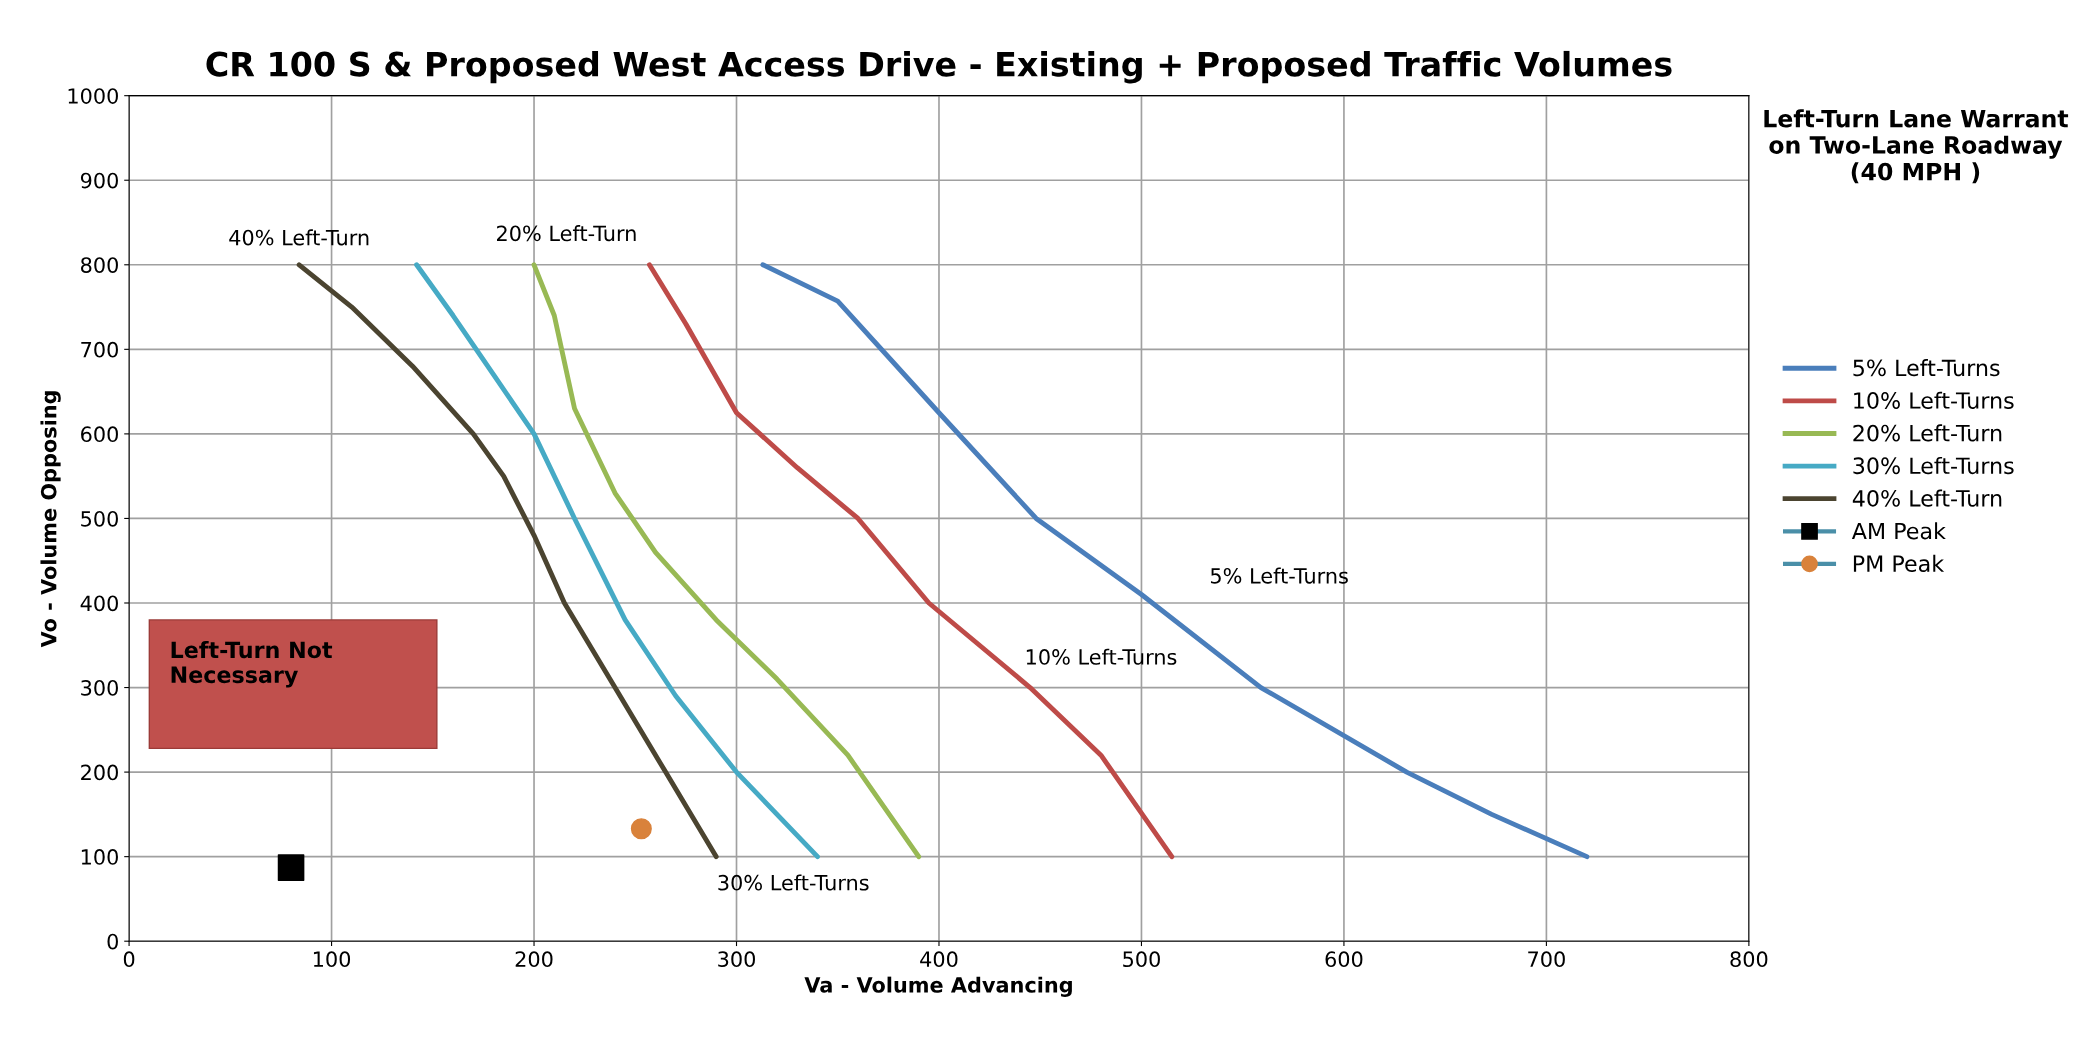 The image size is (2082, 1040). Describe the element at coordinates (1749, 959) in the screenshot. I see `x-tick-label: 800` at that location.